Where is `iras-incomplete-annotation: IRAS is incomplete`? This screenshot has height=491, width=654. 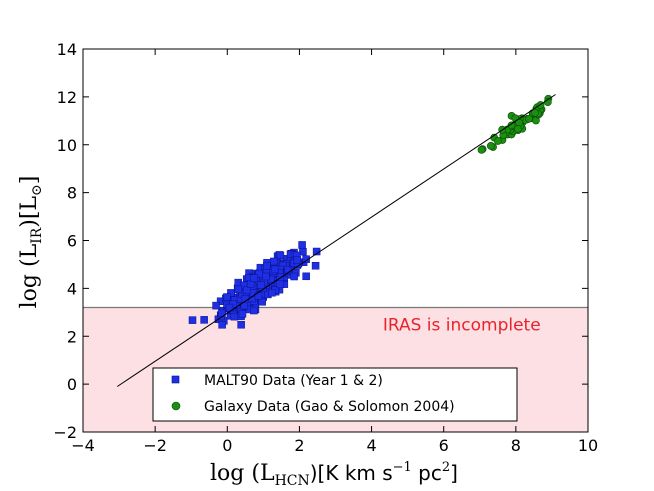
iras-incomplete-annotation: IRAS is incomplete is located at coordinates (462, 325).